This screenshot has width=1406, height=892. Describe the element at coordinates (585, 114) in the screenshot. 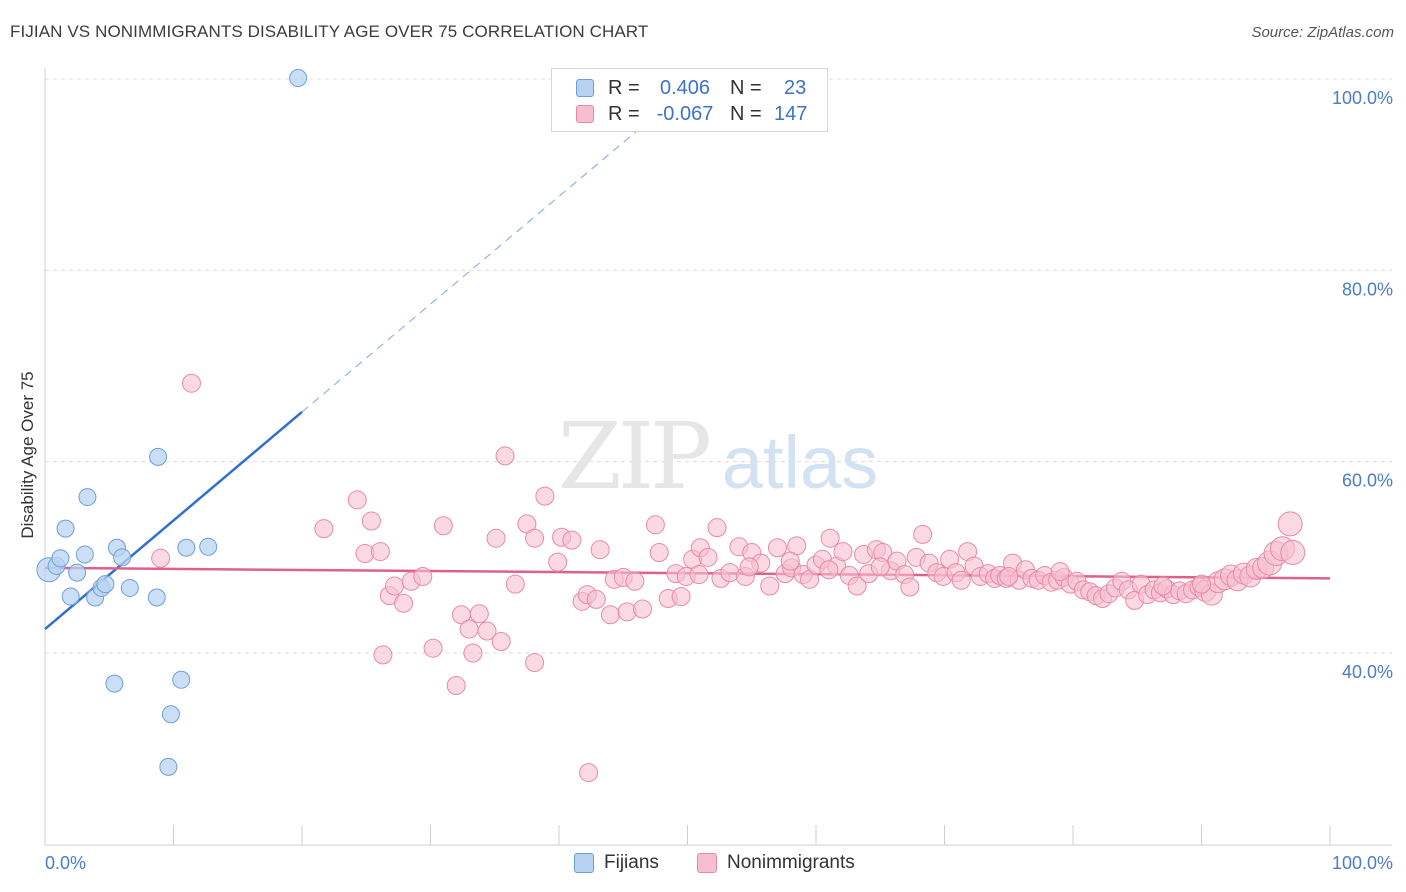

I see `nonimmigrants-swatch` at that location.